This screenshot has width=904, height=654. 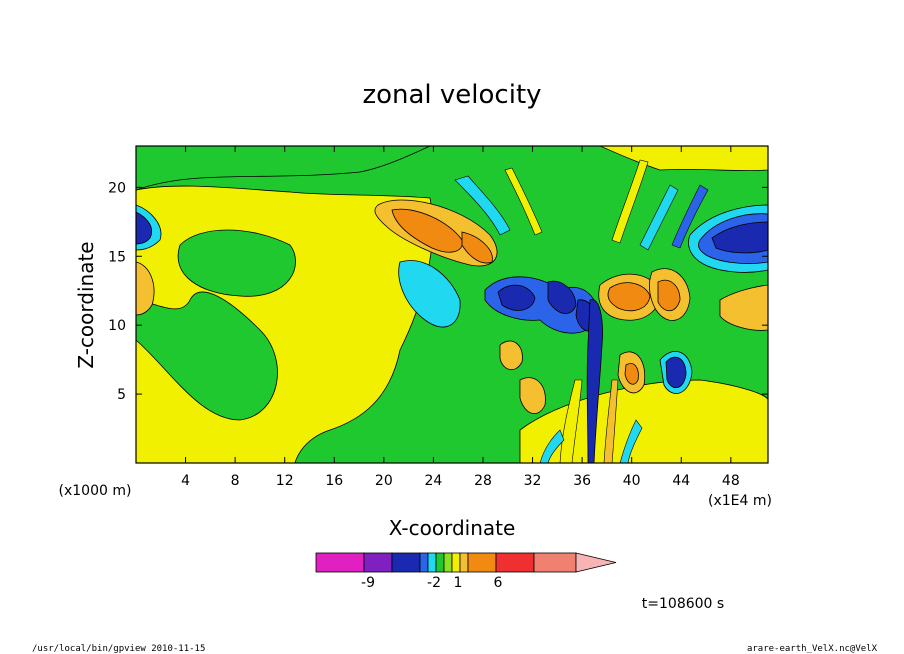 I want to click on colorbar-tick-label: -2, so click(x=434, y=583).